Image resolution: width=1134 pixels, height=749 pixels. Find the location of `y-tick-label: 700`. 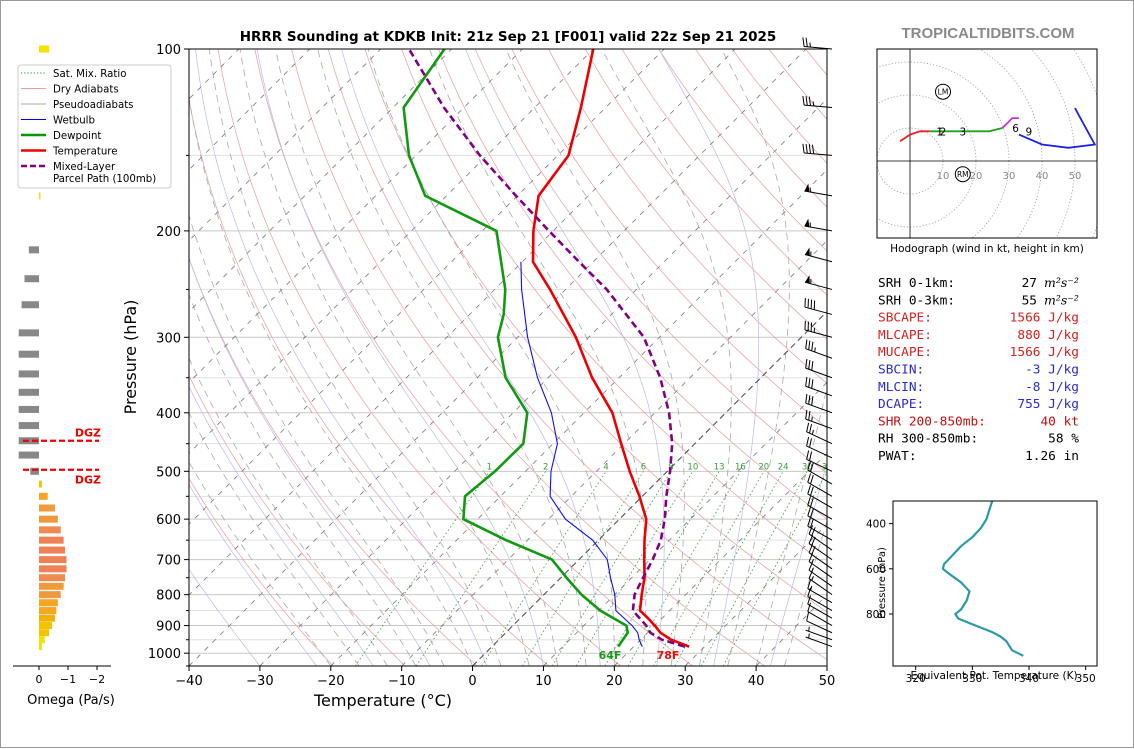

y-tick-label: 700 is located at coordinates (168, 561).